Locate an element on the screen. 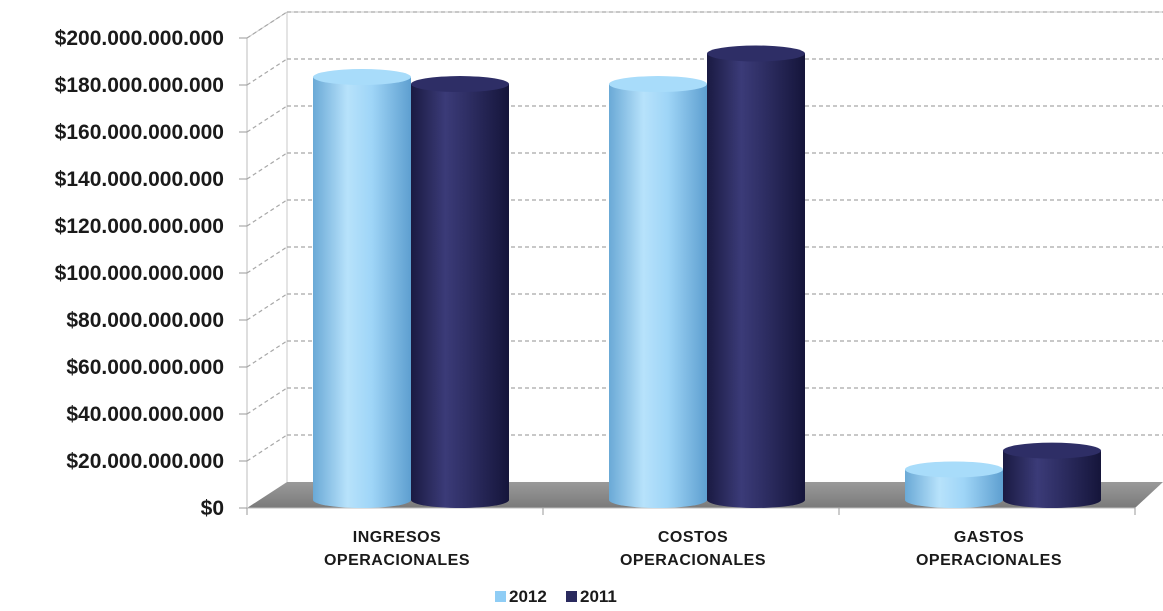  legend-swatch-2012 is located at coordinates (500, 596).